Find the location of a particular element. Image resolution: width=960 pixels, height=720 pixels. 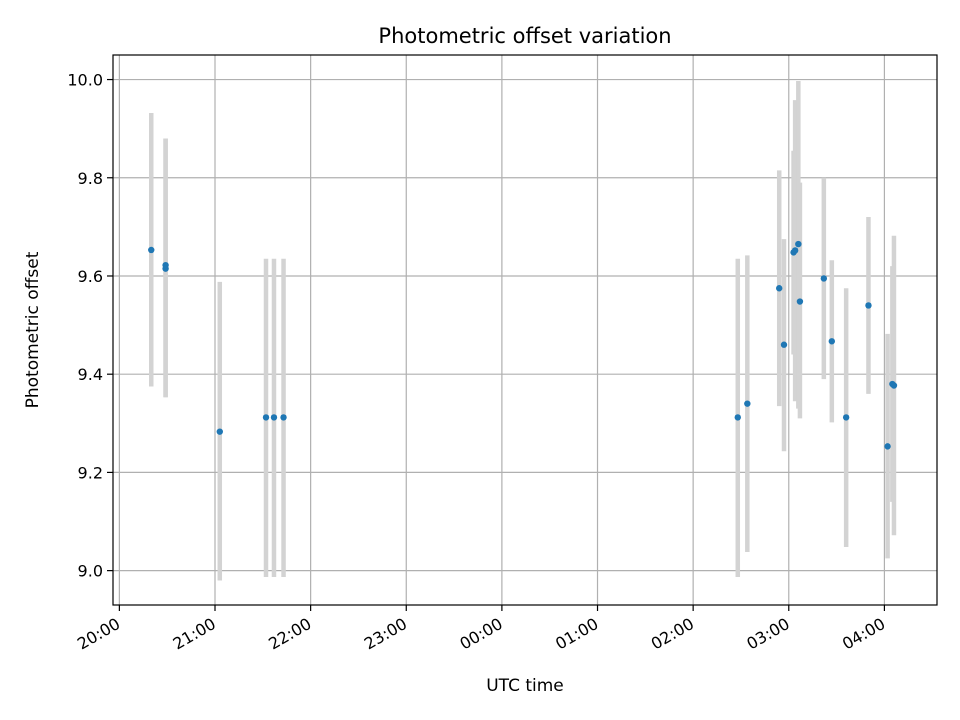

y-tick-label: 9.2 is located at coordinates (90, 472).